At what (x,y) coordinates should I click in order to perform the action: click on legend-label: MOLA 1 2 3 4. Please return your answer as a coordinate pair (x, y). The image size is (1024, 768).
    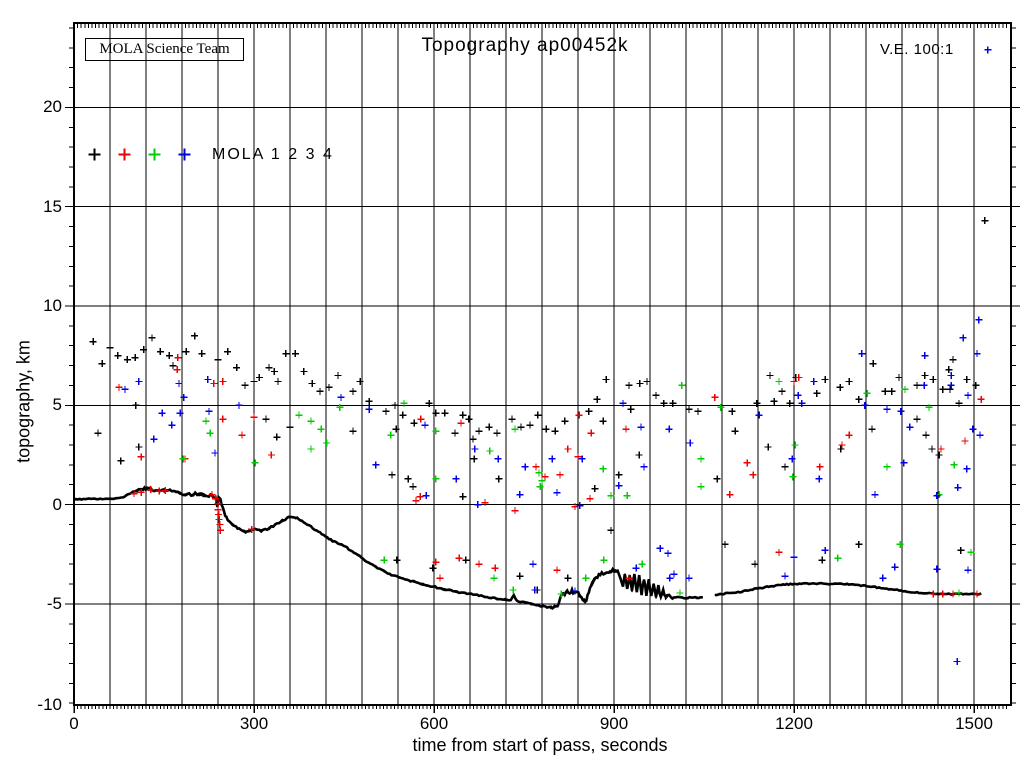
    Looking at the image, I should click on (273, 154).